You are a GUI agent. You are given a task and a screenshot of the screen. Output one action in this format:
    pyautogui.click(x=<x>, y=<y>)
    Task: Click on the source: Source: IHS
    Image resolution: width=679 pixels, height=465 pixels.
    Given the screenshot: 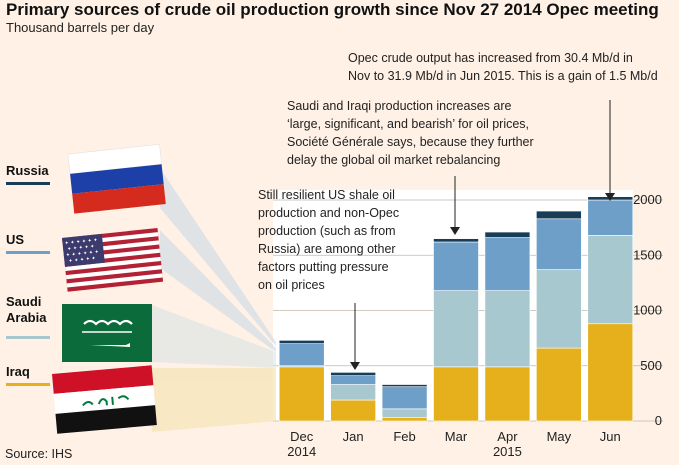 What is the action you would take?
    pyautogui.click(x=38, y=454)
    